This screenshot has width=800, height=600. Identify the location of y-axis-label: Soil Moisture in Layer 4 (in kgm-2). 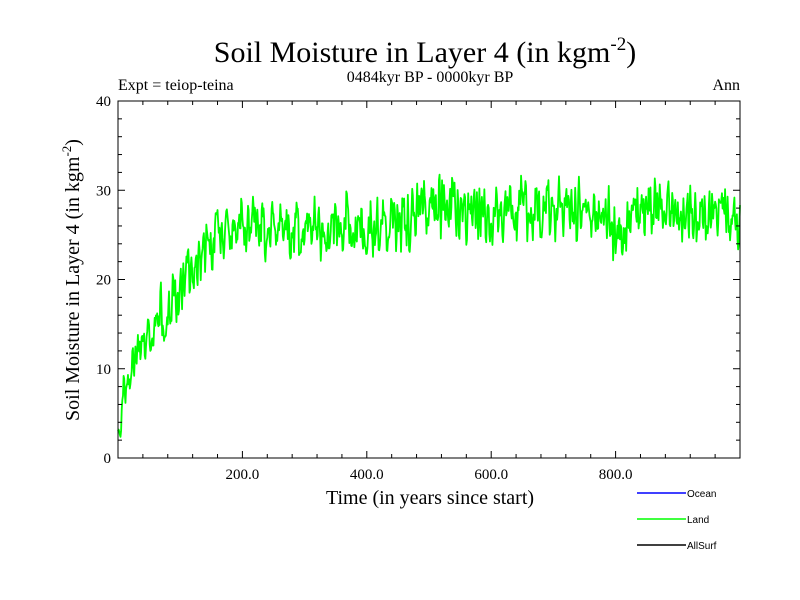
(71, 280).